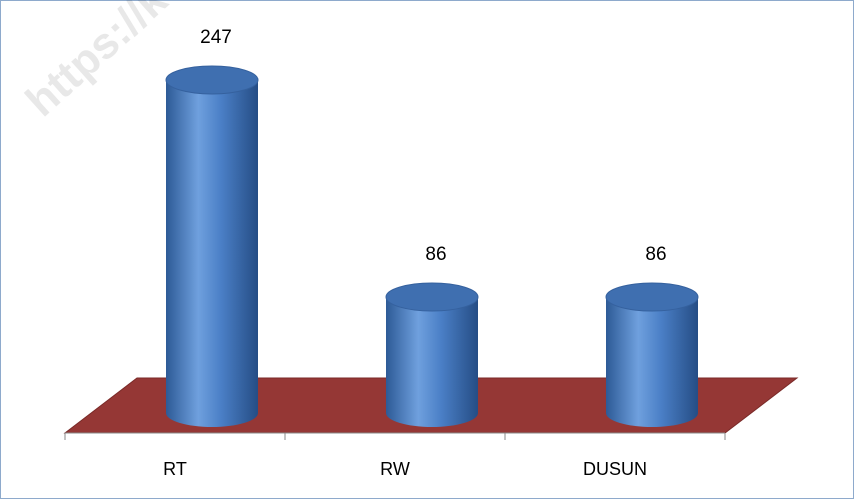 The height and width of the screenshot is (499, 854). What do you see at coordinates (216, 37) in the screenshot?
I see `value-label: 247` at bounding box center [216, 37].